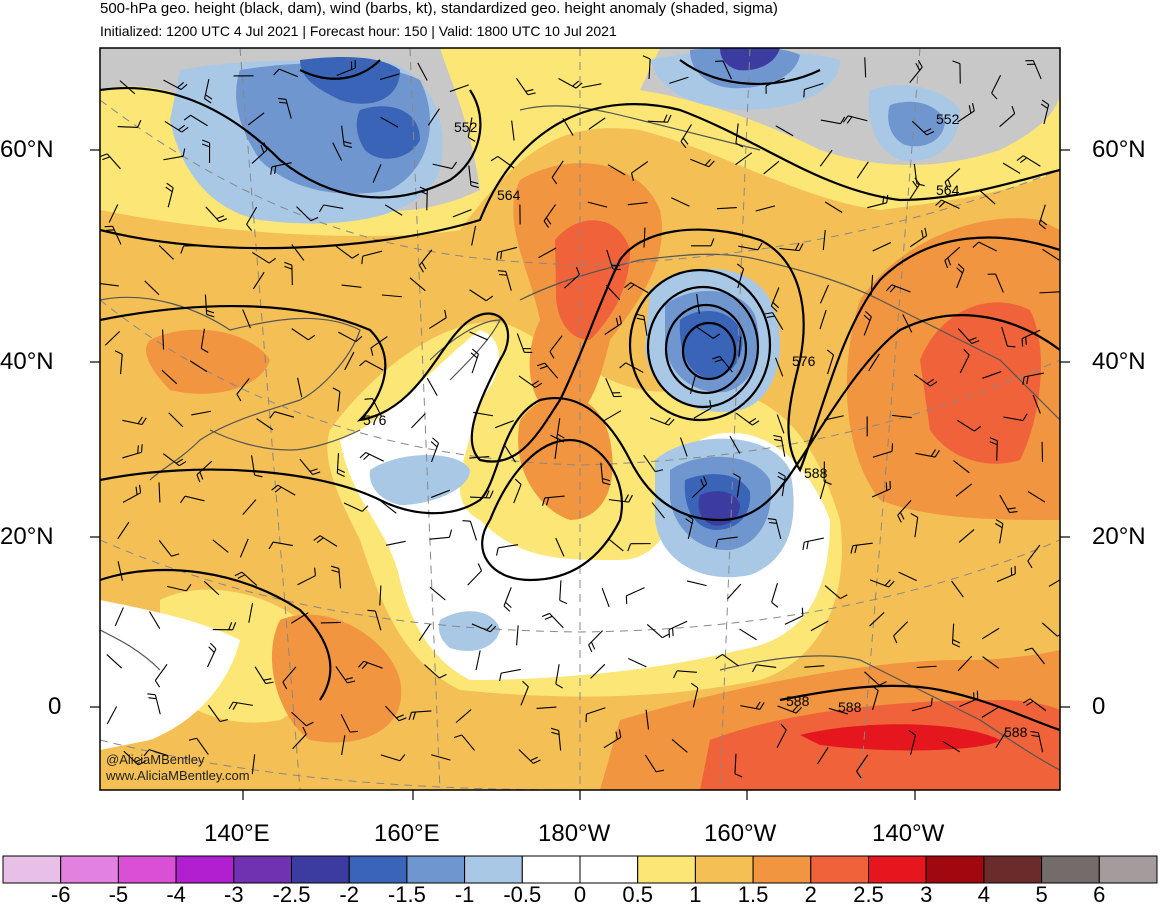  I want to click on credit-site: www.AliciaMBentley.com, so click(178, 775).